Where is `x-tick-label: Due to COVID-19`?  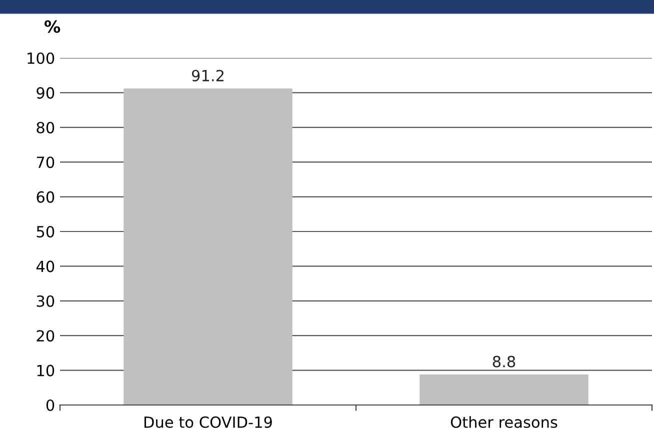 x-tick-label: Due to COVID-19 is located at coordinates (208, 422).